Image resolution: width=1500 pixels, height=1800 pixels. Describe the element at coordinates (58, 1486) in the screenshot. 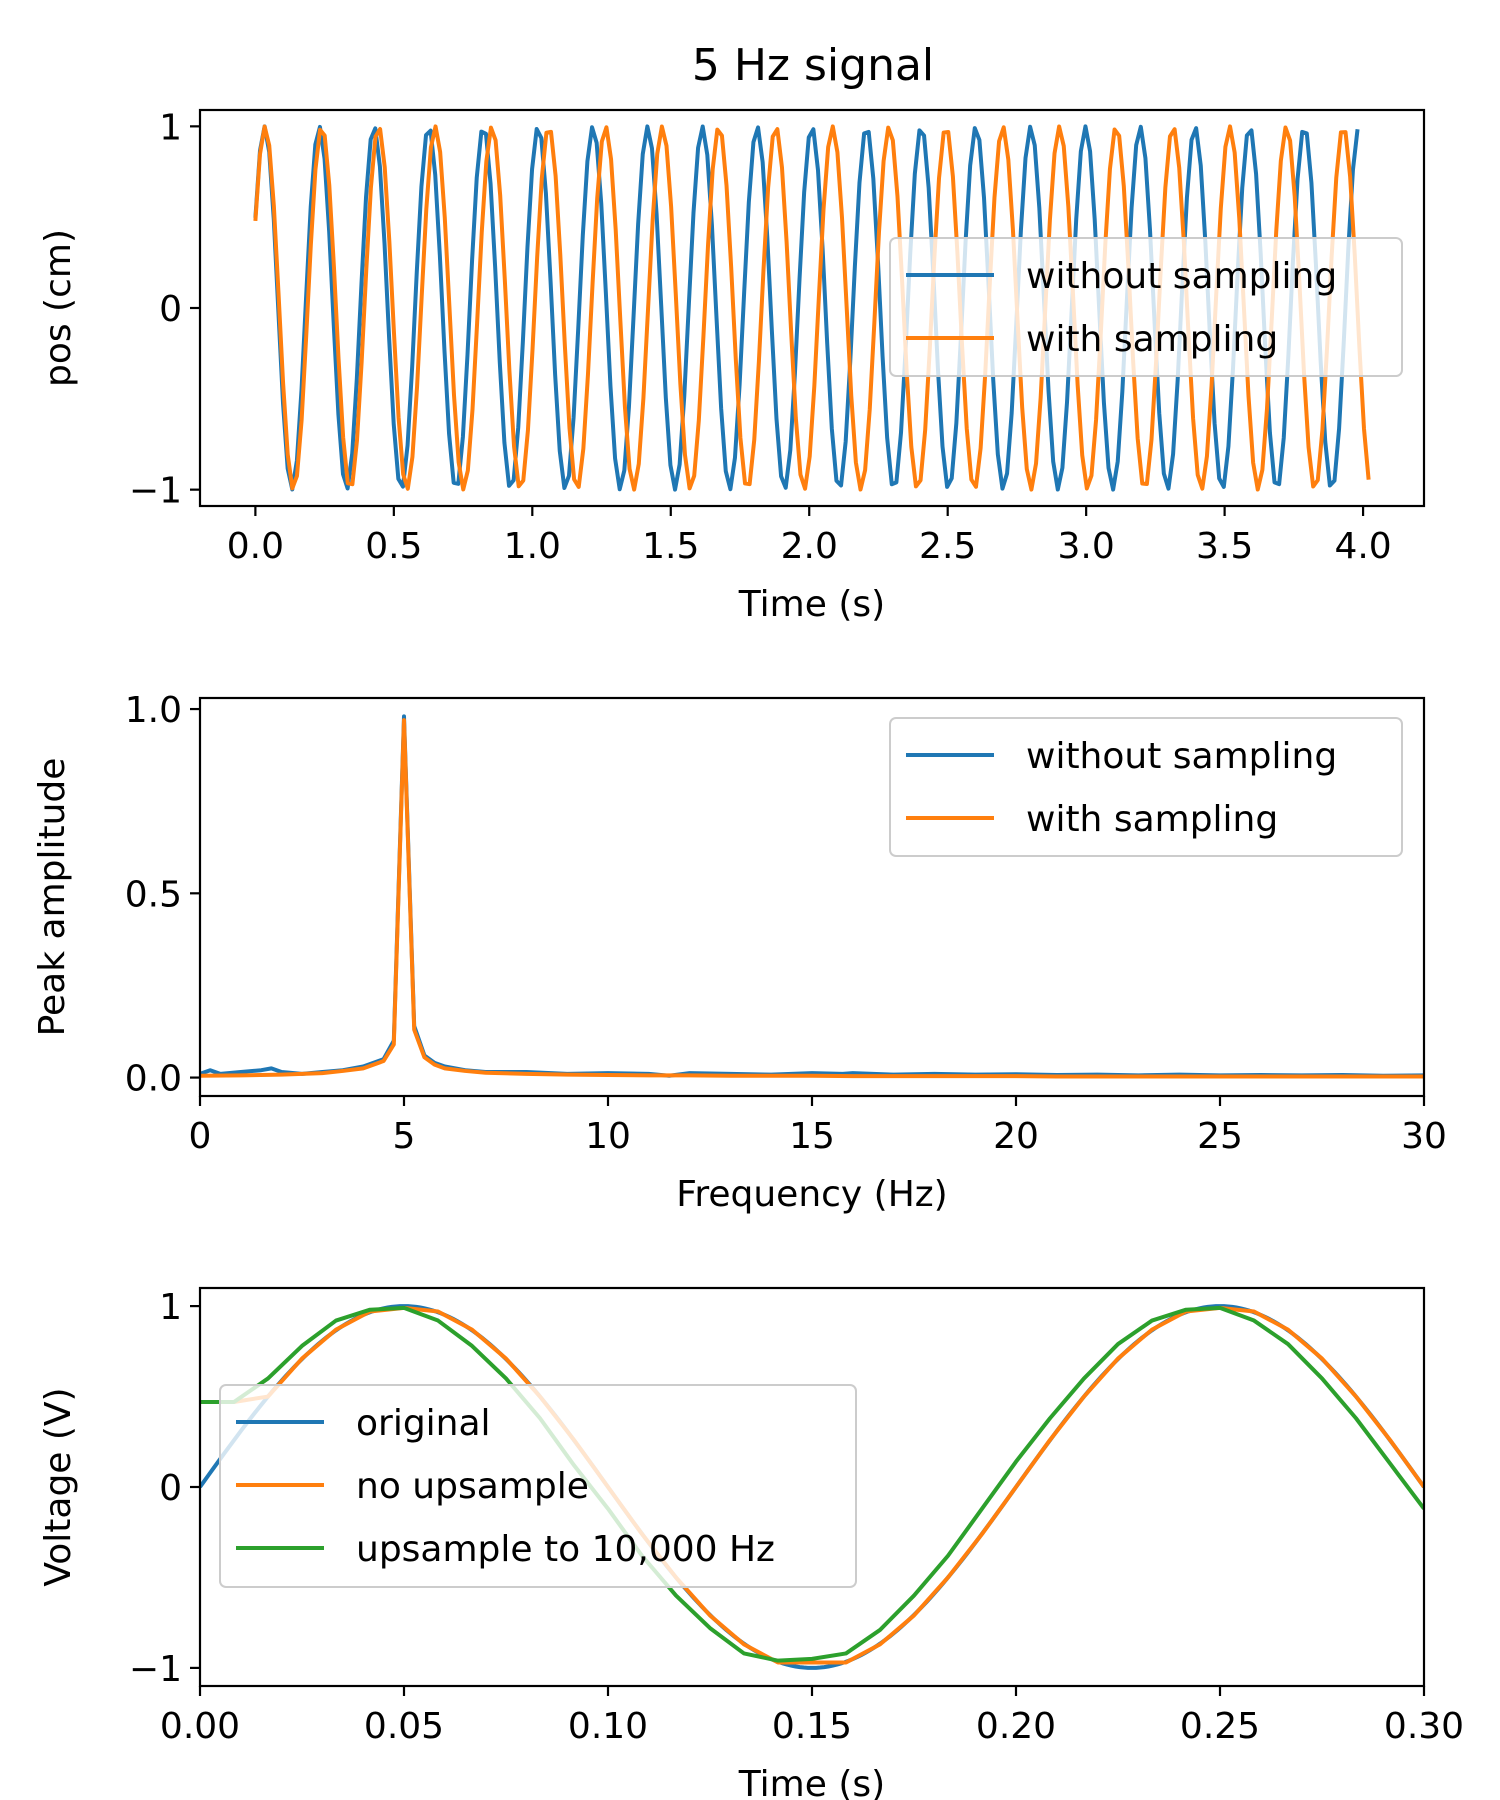

I see `y-axis-label: Voltage (V)` at that location.